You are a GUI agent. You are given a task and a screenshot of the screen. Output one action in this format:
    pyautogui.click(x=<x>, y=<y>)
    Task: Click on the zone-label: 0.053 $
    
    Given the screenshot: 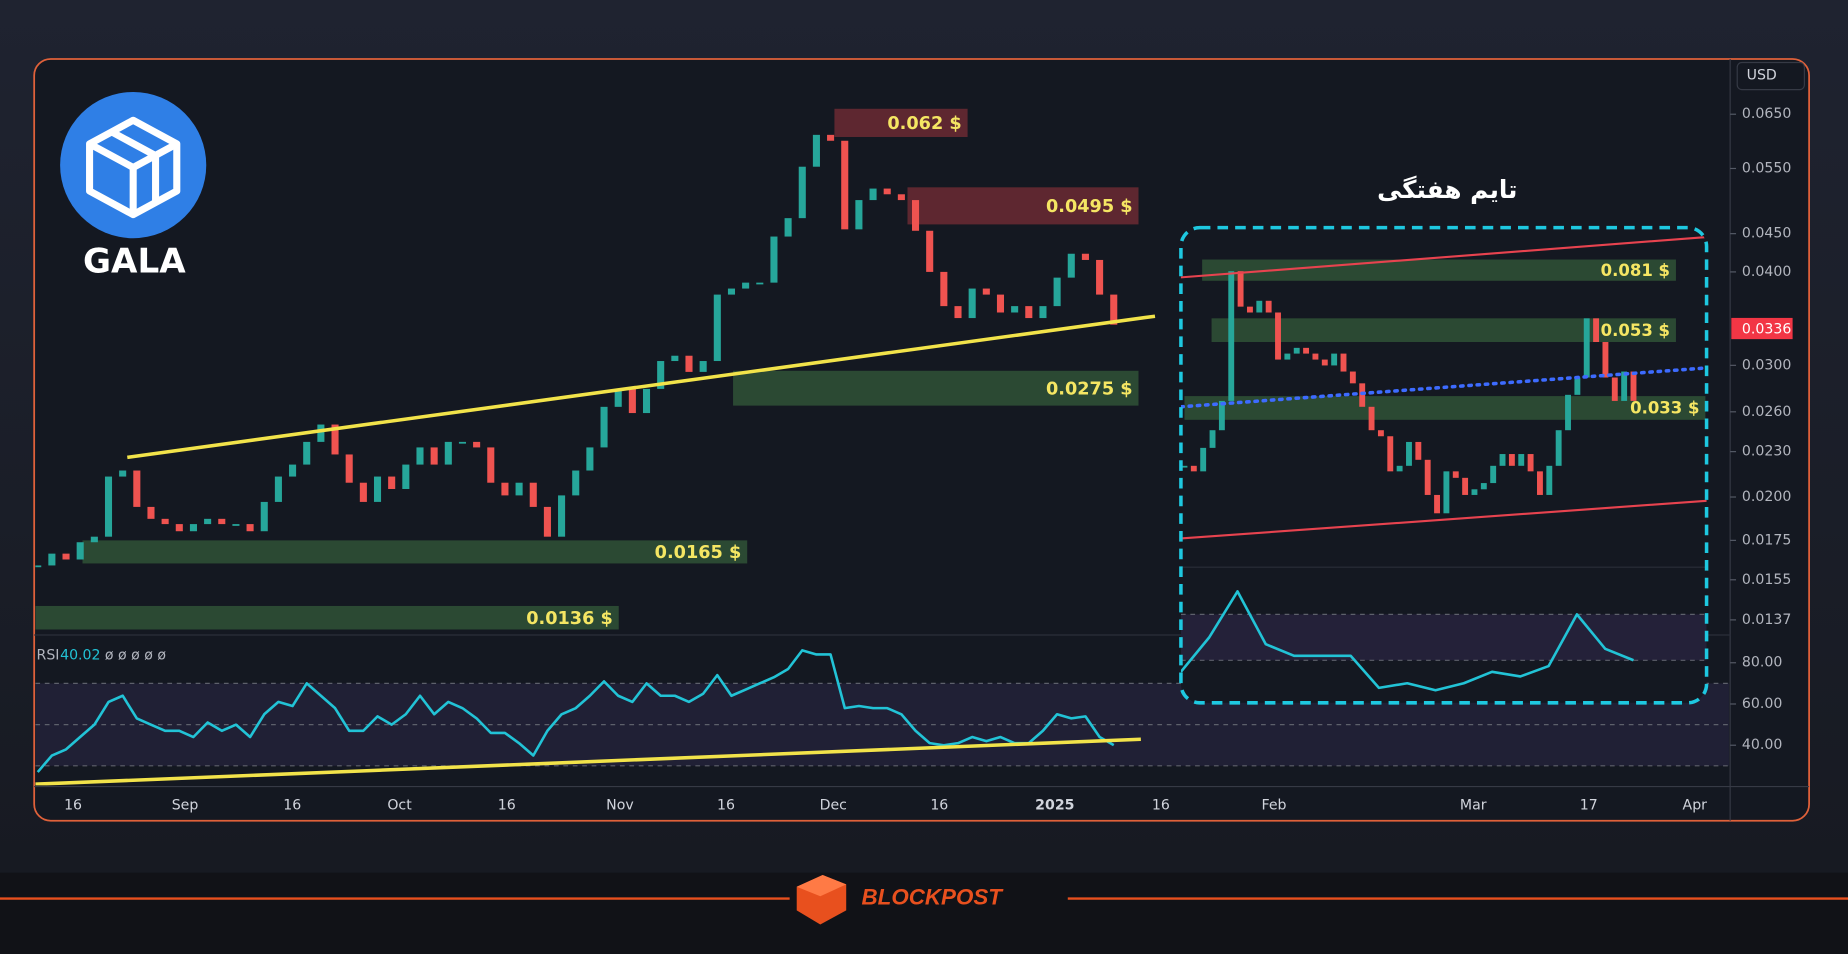 What is the action you would take?
    pyautogui.click(x=1635, y=330)
    